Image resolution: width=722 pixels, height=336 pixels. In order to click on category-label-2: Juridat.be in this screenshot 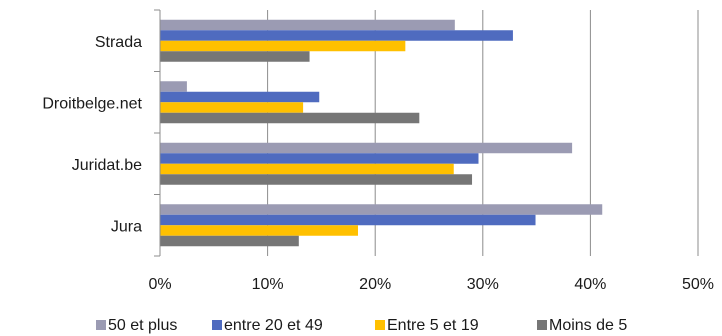, I will do `click(107, 165)`.